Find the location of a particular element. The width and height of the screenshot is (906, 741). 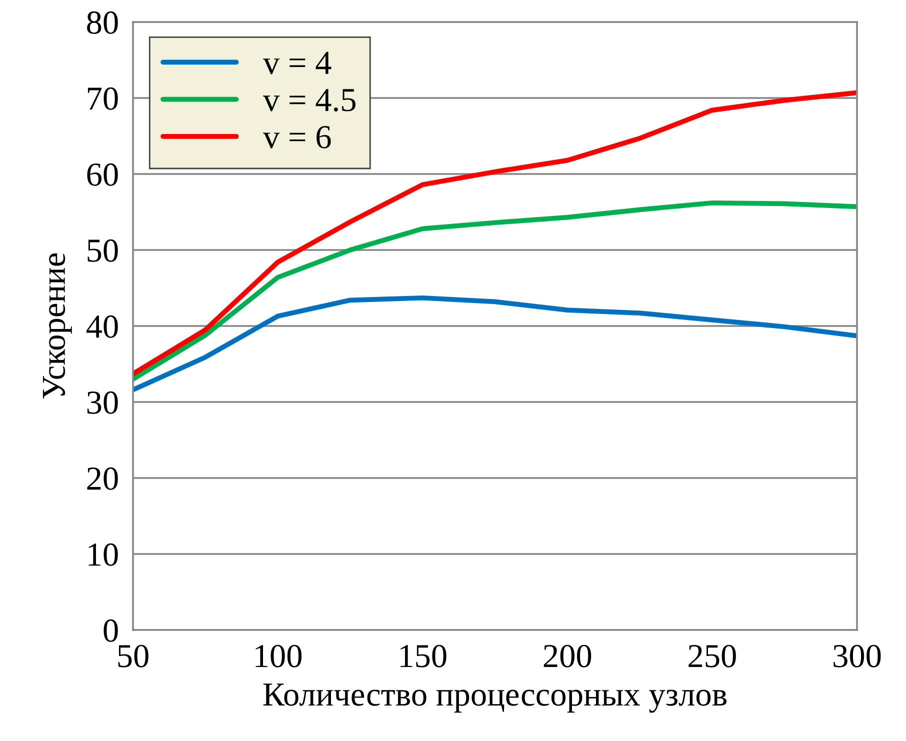

y-tick-label: 20 is located at coordinates (102, 478).